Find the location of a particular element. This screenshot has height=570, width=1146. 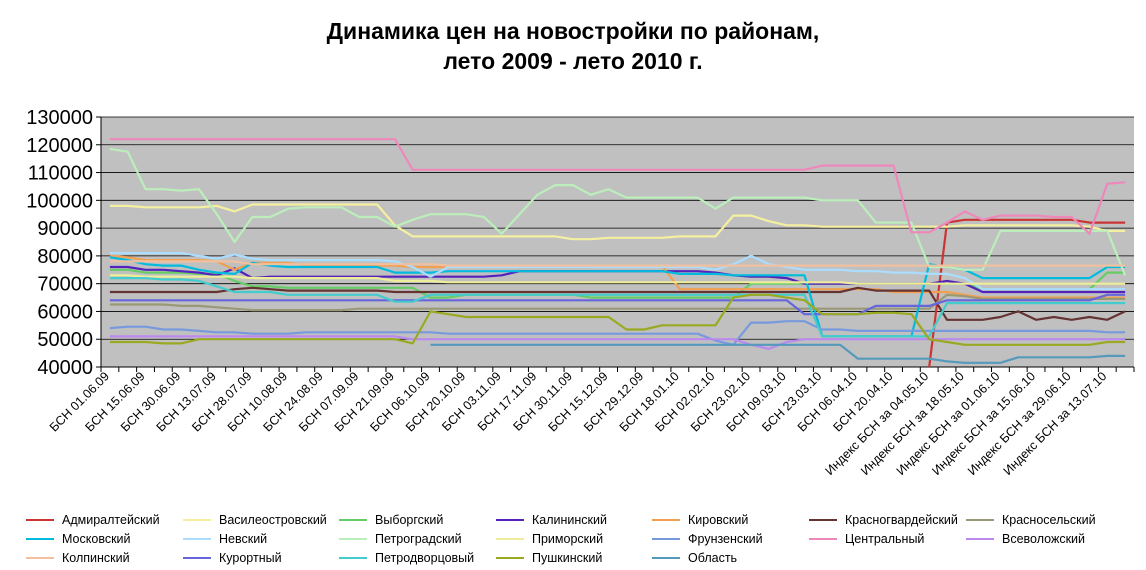

y-tick-label: 70000 is located at coordinates (65, 285).